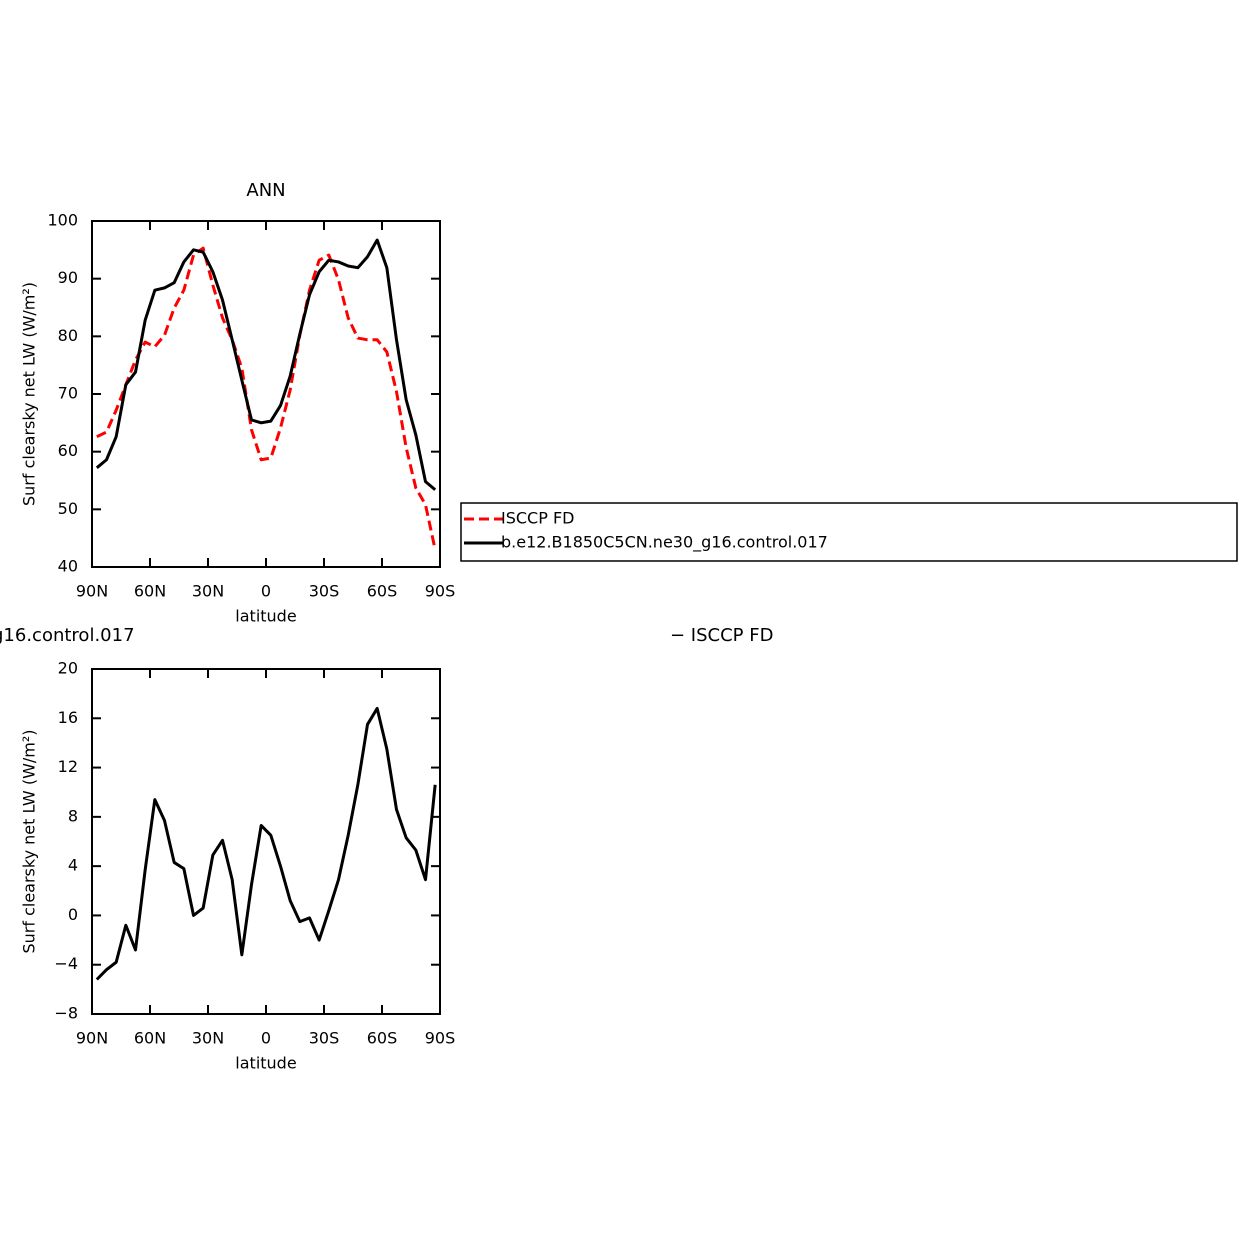 This screenshot has width=1256, height=1257. What do you see at coordinates (67, 635) in the screenshot?
I see `left-title: g16.control.017` at bounding box center [67, 635].